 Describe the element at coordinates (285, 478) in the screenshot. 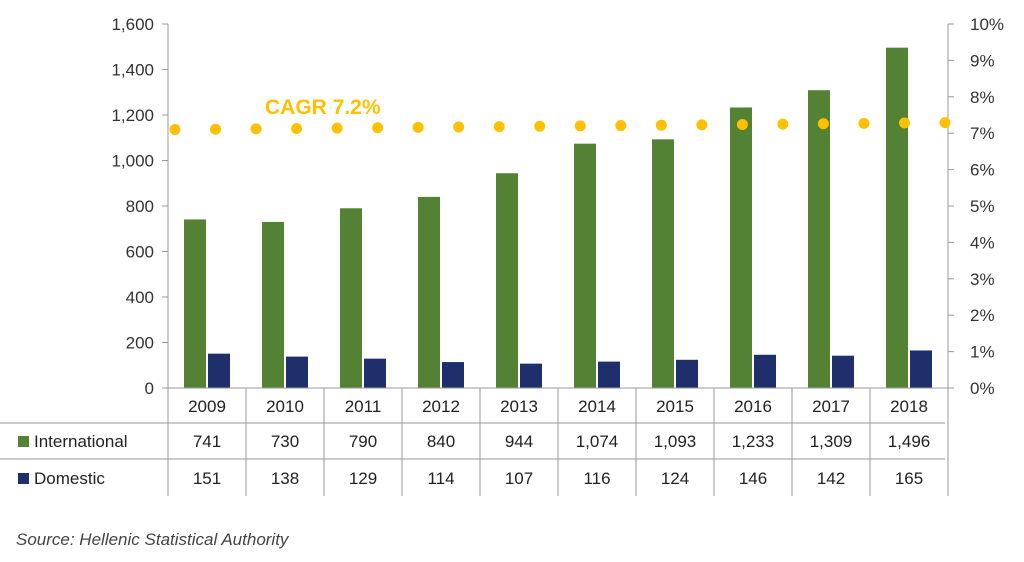

I see `data-label-domestic: 138` at that location.